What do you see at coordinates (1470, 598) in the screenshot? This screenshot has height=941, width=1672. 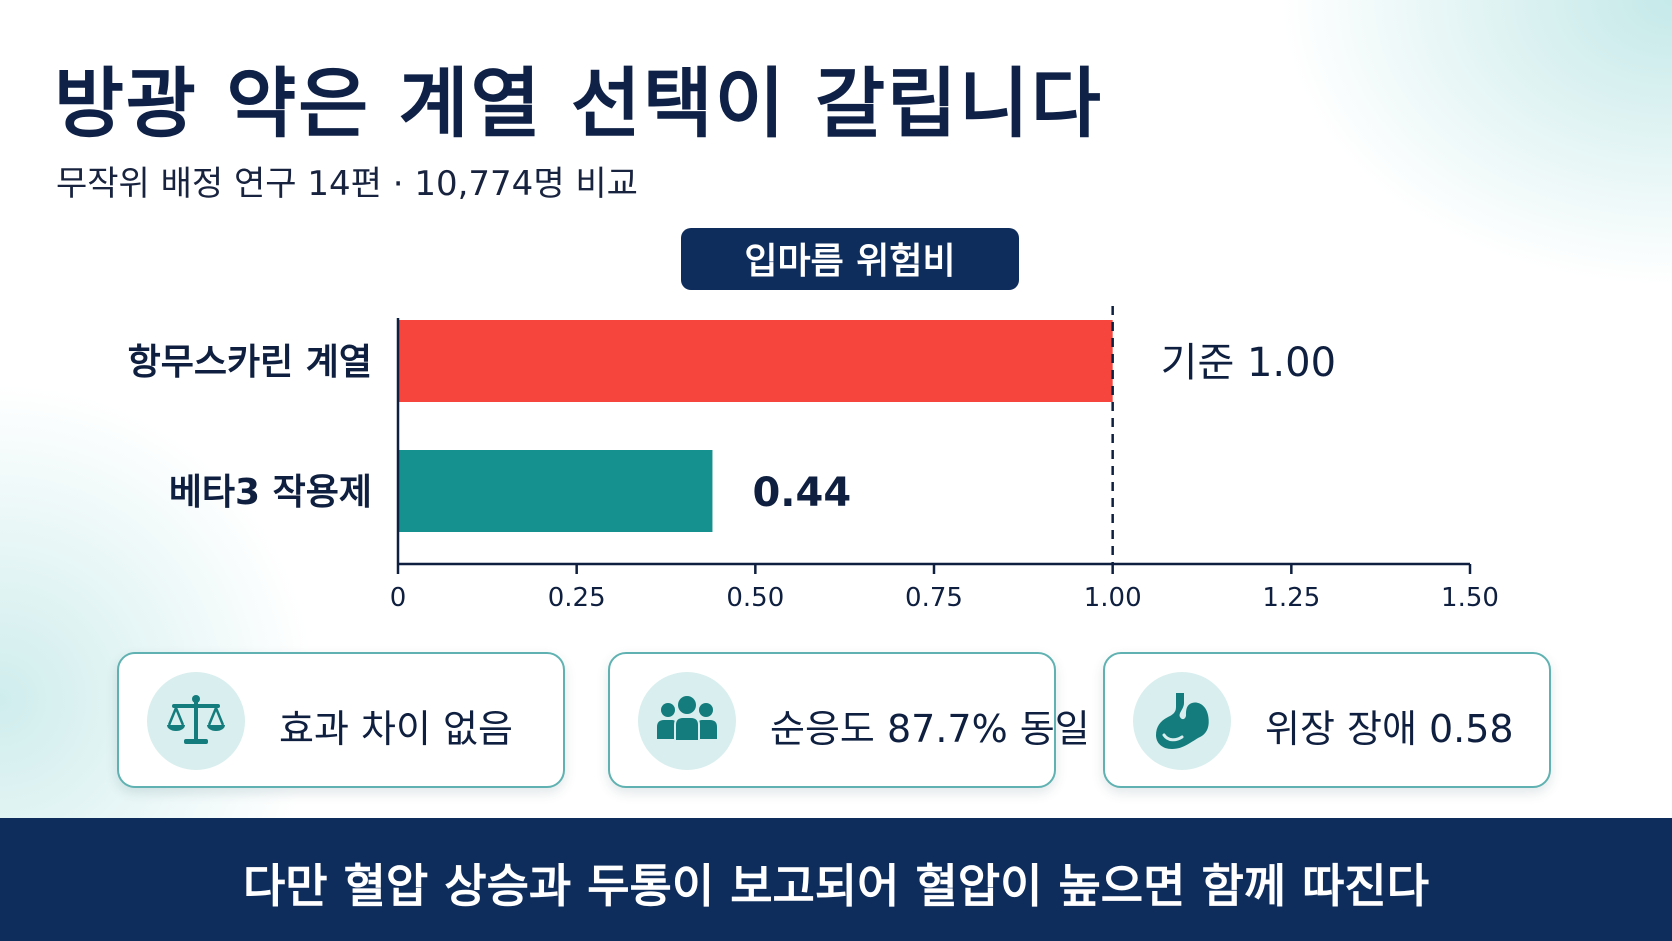 I see `x-tick-label: 1.50` at bounding box center [1470, 598].